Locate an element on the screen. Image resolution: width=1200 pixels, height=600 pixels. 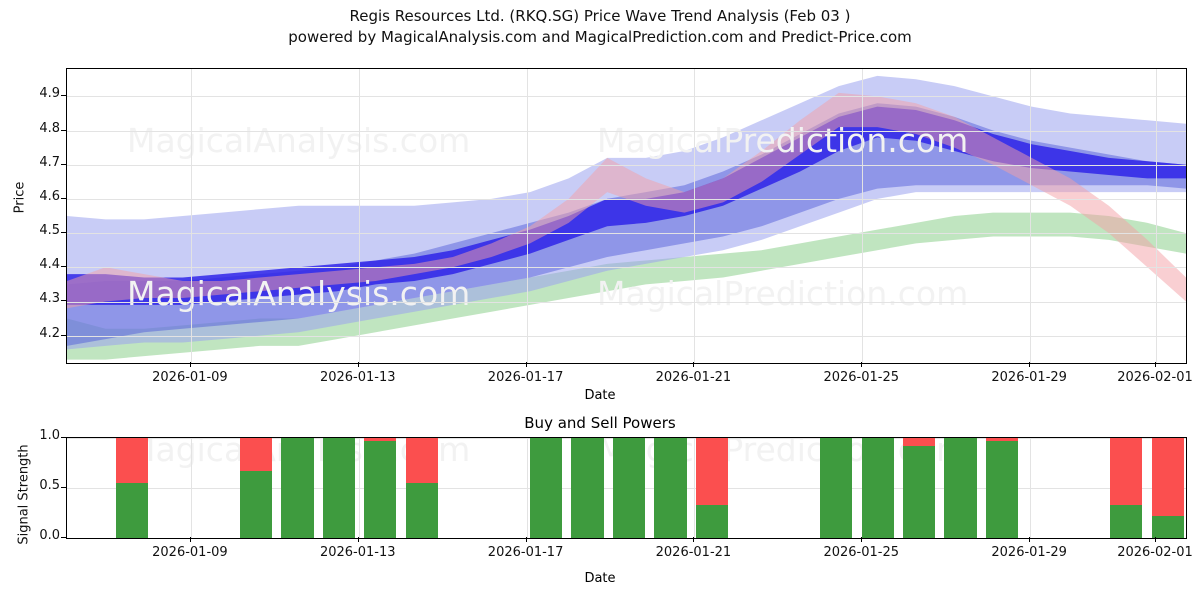
signal-y-tick-label: 0.5 is located at coordinates (49, 485).